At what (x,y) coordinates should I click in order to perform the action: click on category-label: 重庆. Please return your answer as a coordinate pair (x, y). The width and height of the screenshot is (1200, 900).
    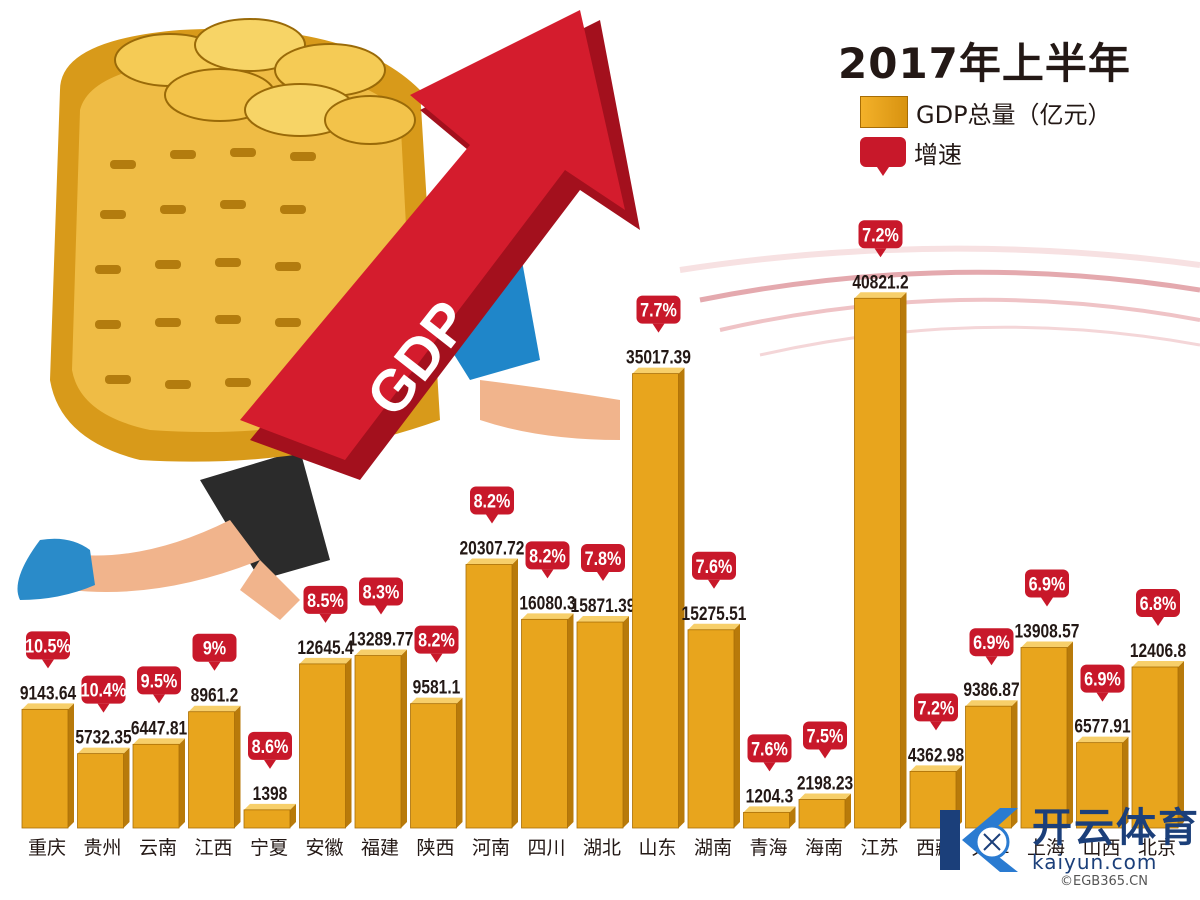
    Looking at the image, I should click on (47, 848).